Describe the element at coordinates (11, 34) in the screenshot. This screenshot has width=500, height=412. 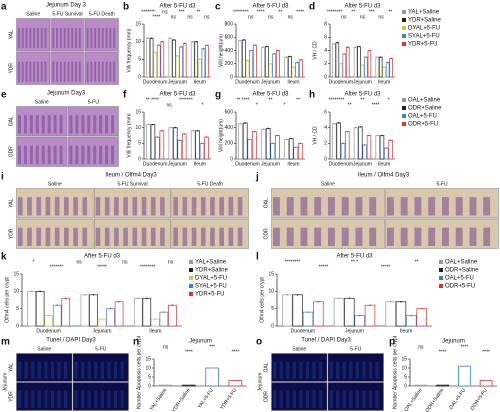
I see `row-label: YAL` at that location.